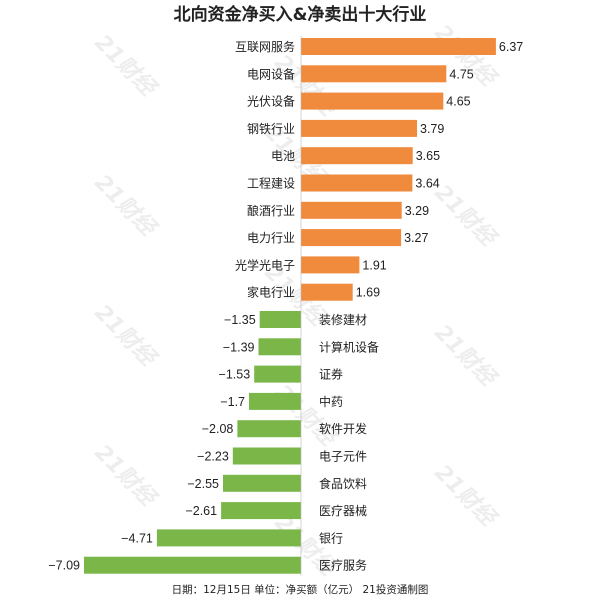  What do you see at coordinates (428, 156) in the screenshot?
I see `value-label-5: 3.65` at bounding box center [428, 156].